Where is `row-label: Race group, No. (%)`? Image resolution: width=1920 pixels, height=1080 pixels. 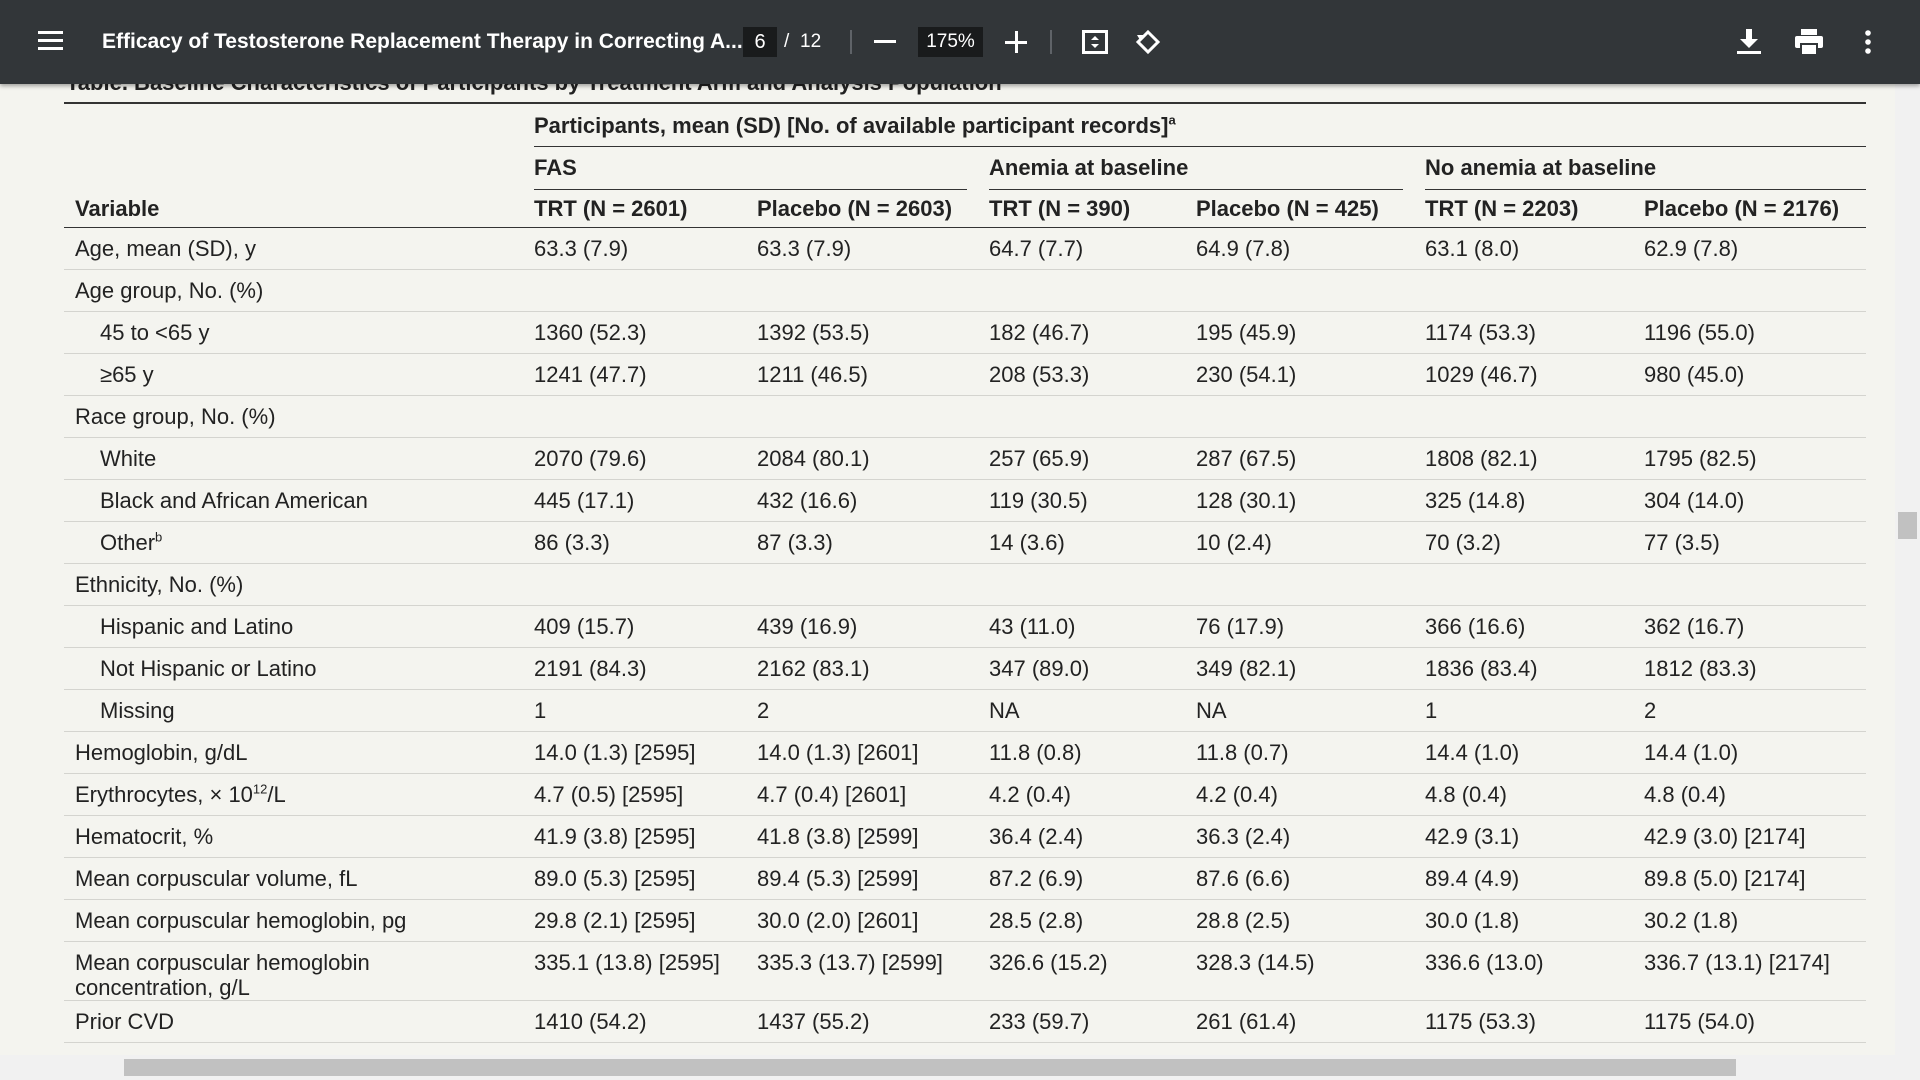
row-label: Race group, No. (%) is located at coordinates (299, 416).